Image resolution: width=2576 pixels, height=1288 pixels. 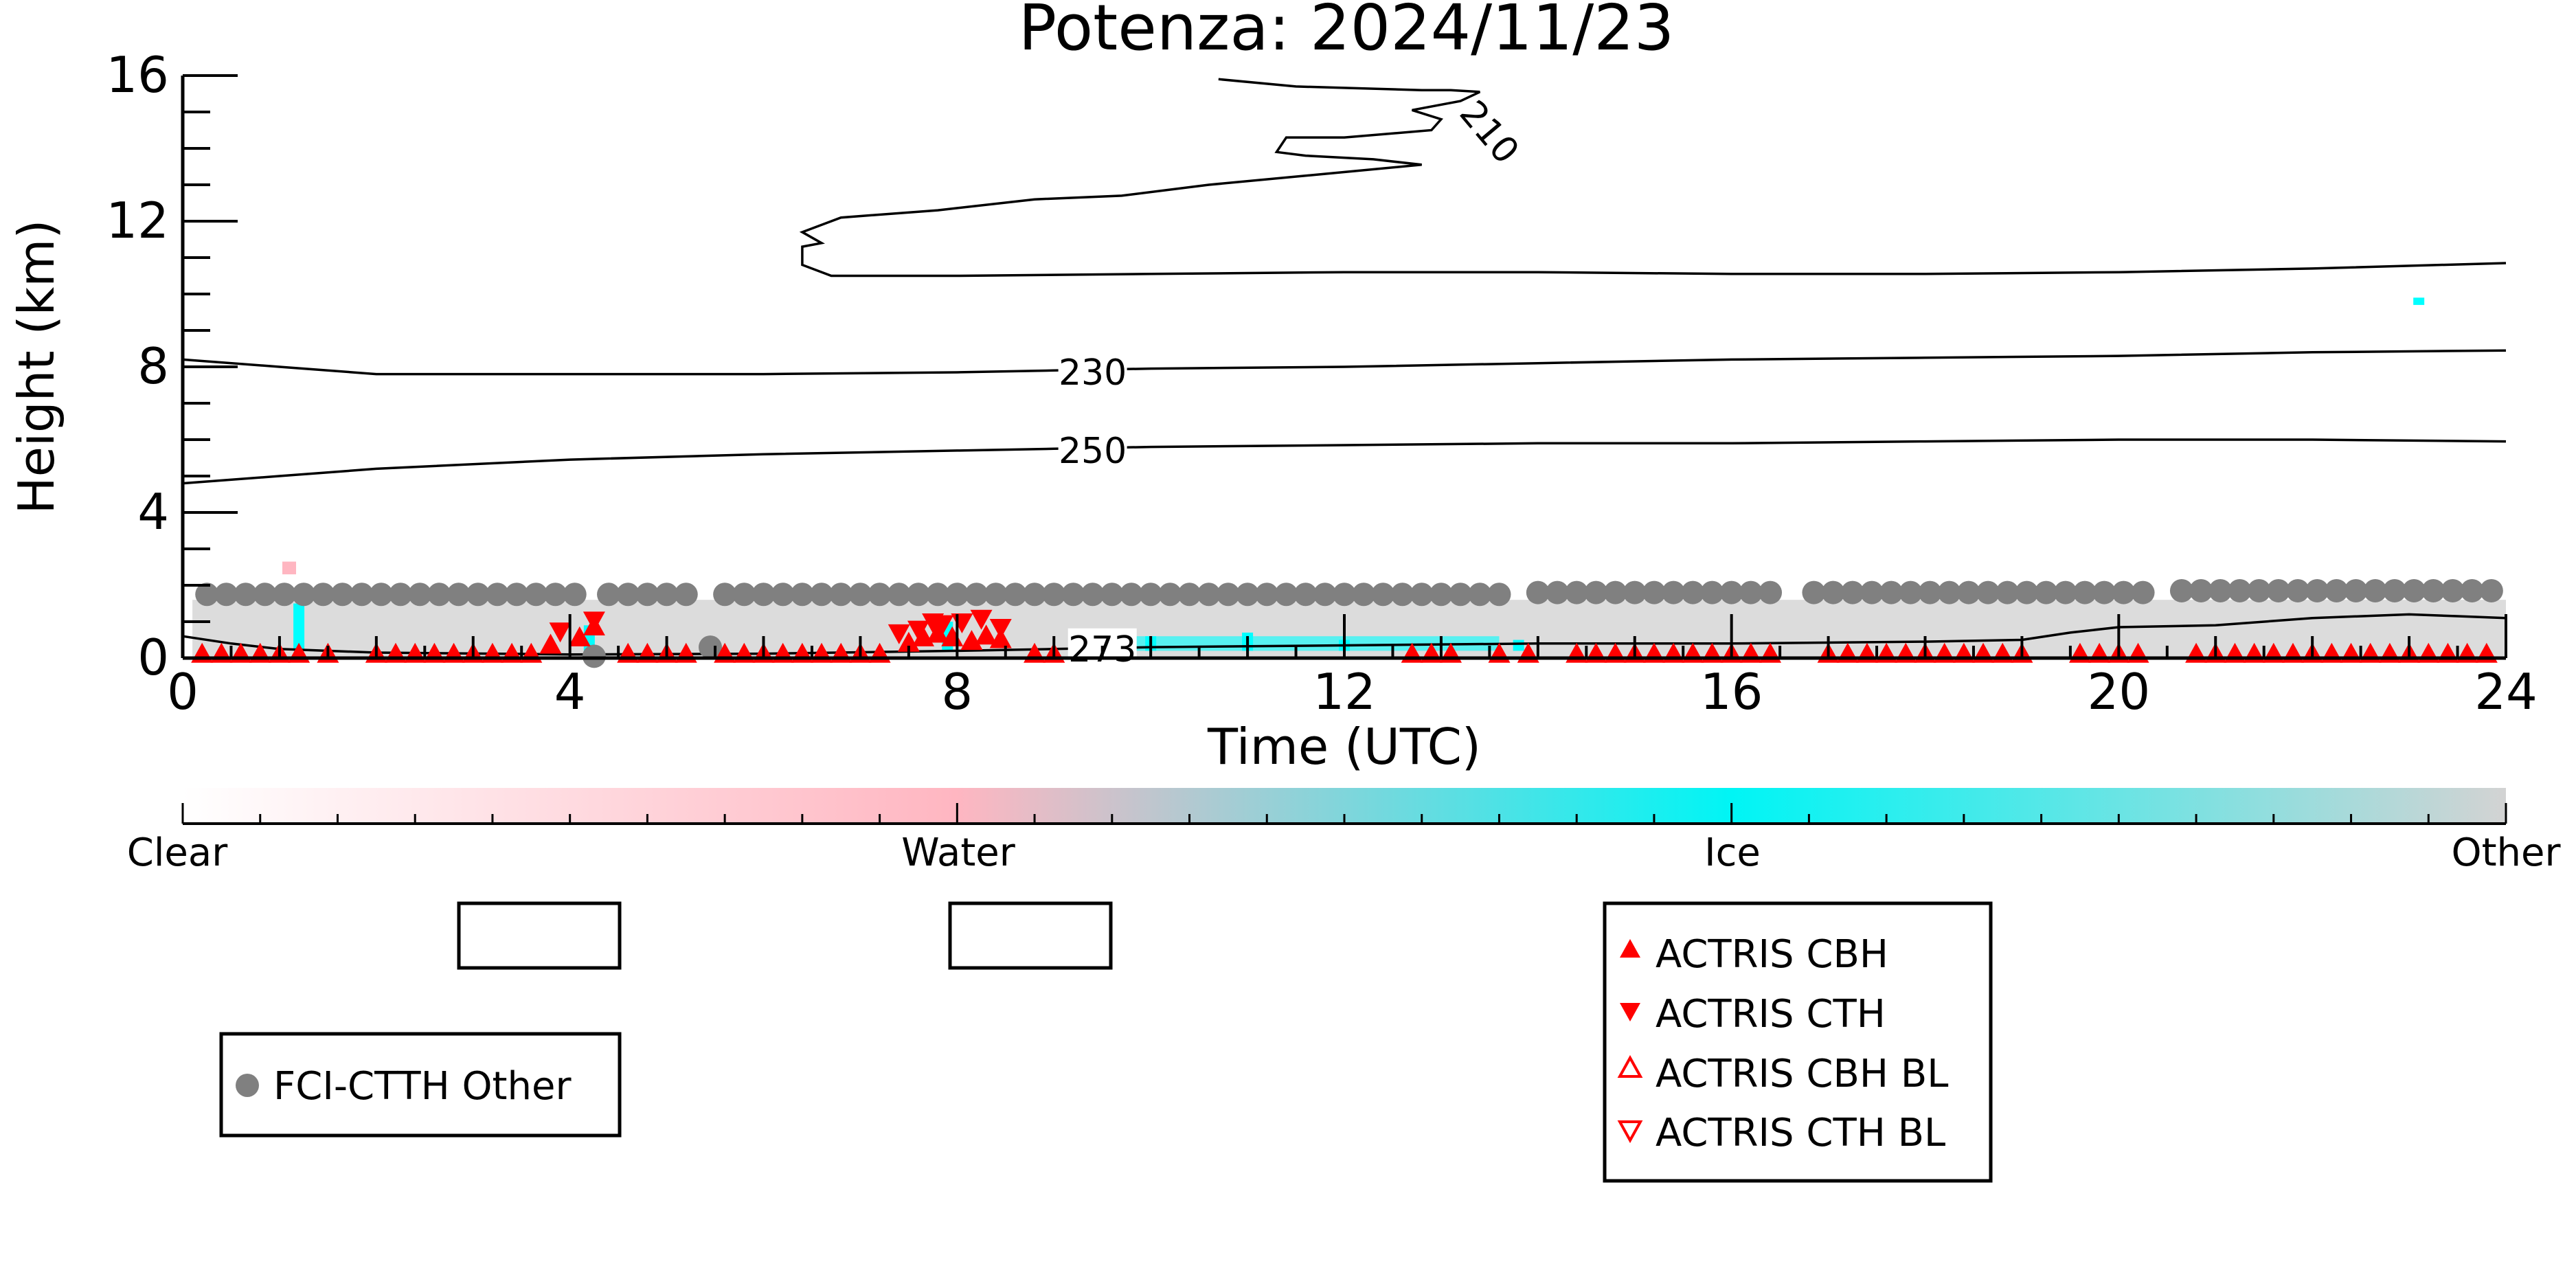 What do you see at coordinates (1630, 1066) in the screenshot?
I see `actris-cbh-bl-legend-marker` at bounding box center [1630, 1066].